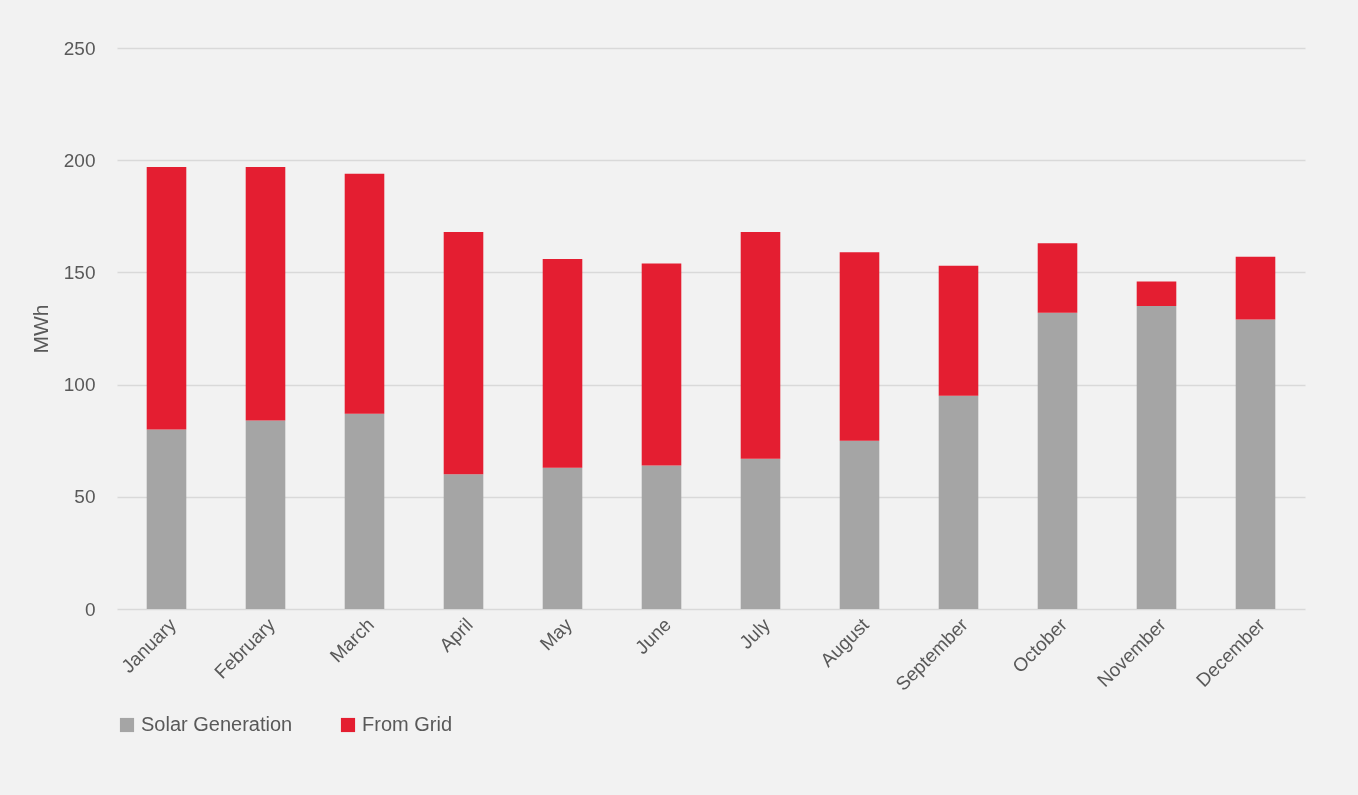 Image resolution: width=1358 pixels, height=795 pixels. Describe the element at coordinates (79, 160) in the screenshot. I see `y-tick-label: 200` at that location.